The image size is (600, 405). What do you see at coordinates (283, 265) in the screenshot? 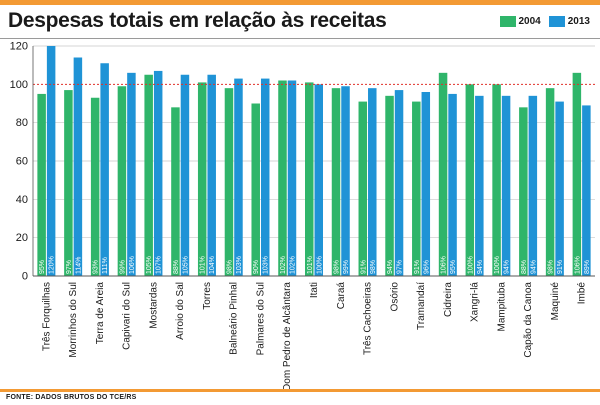
I see `data-label-2004-9: 102%` at bounding box center [283, 265].